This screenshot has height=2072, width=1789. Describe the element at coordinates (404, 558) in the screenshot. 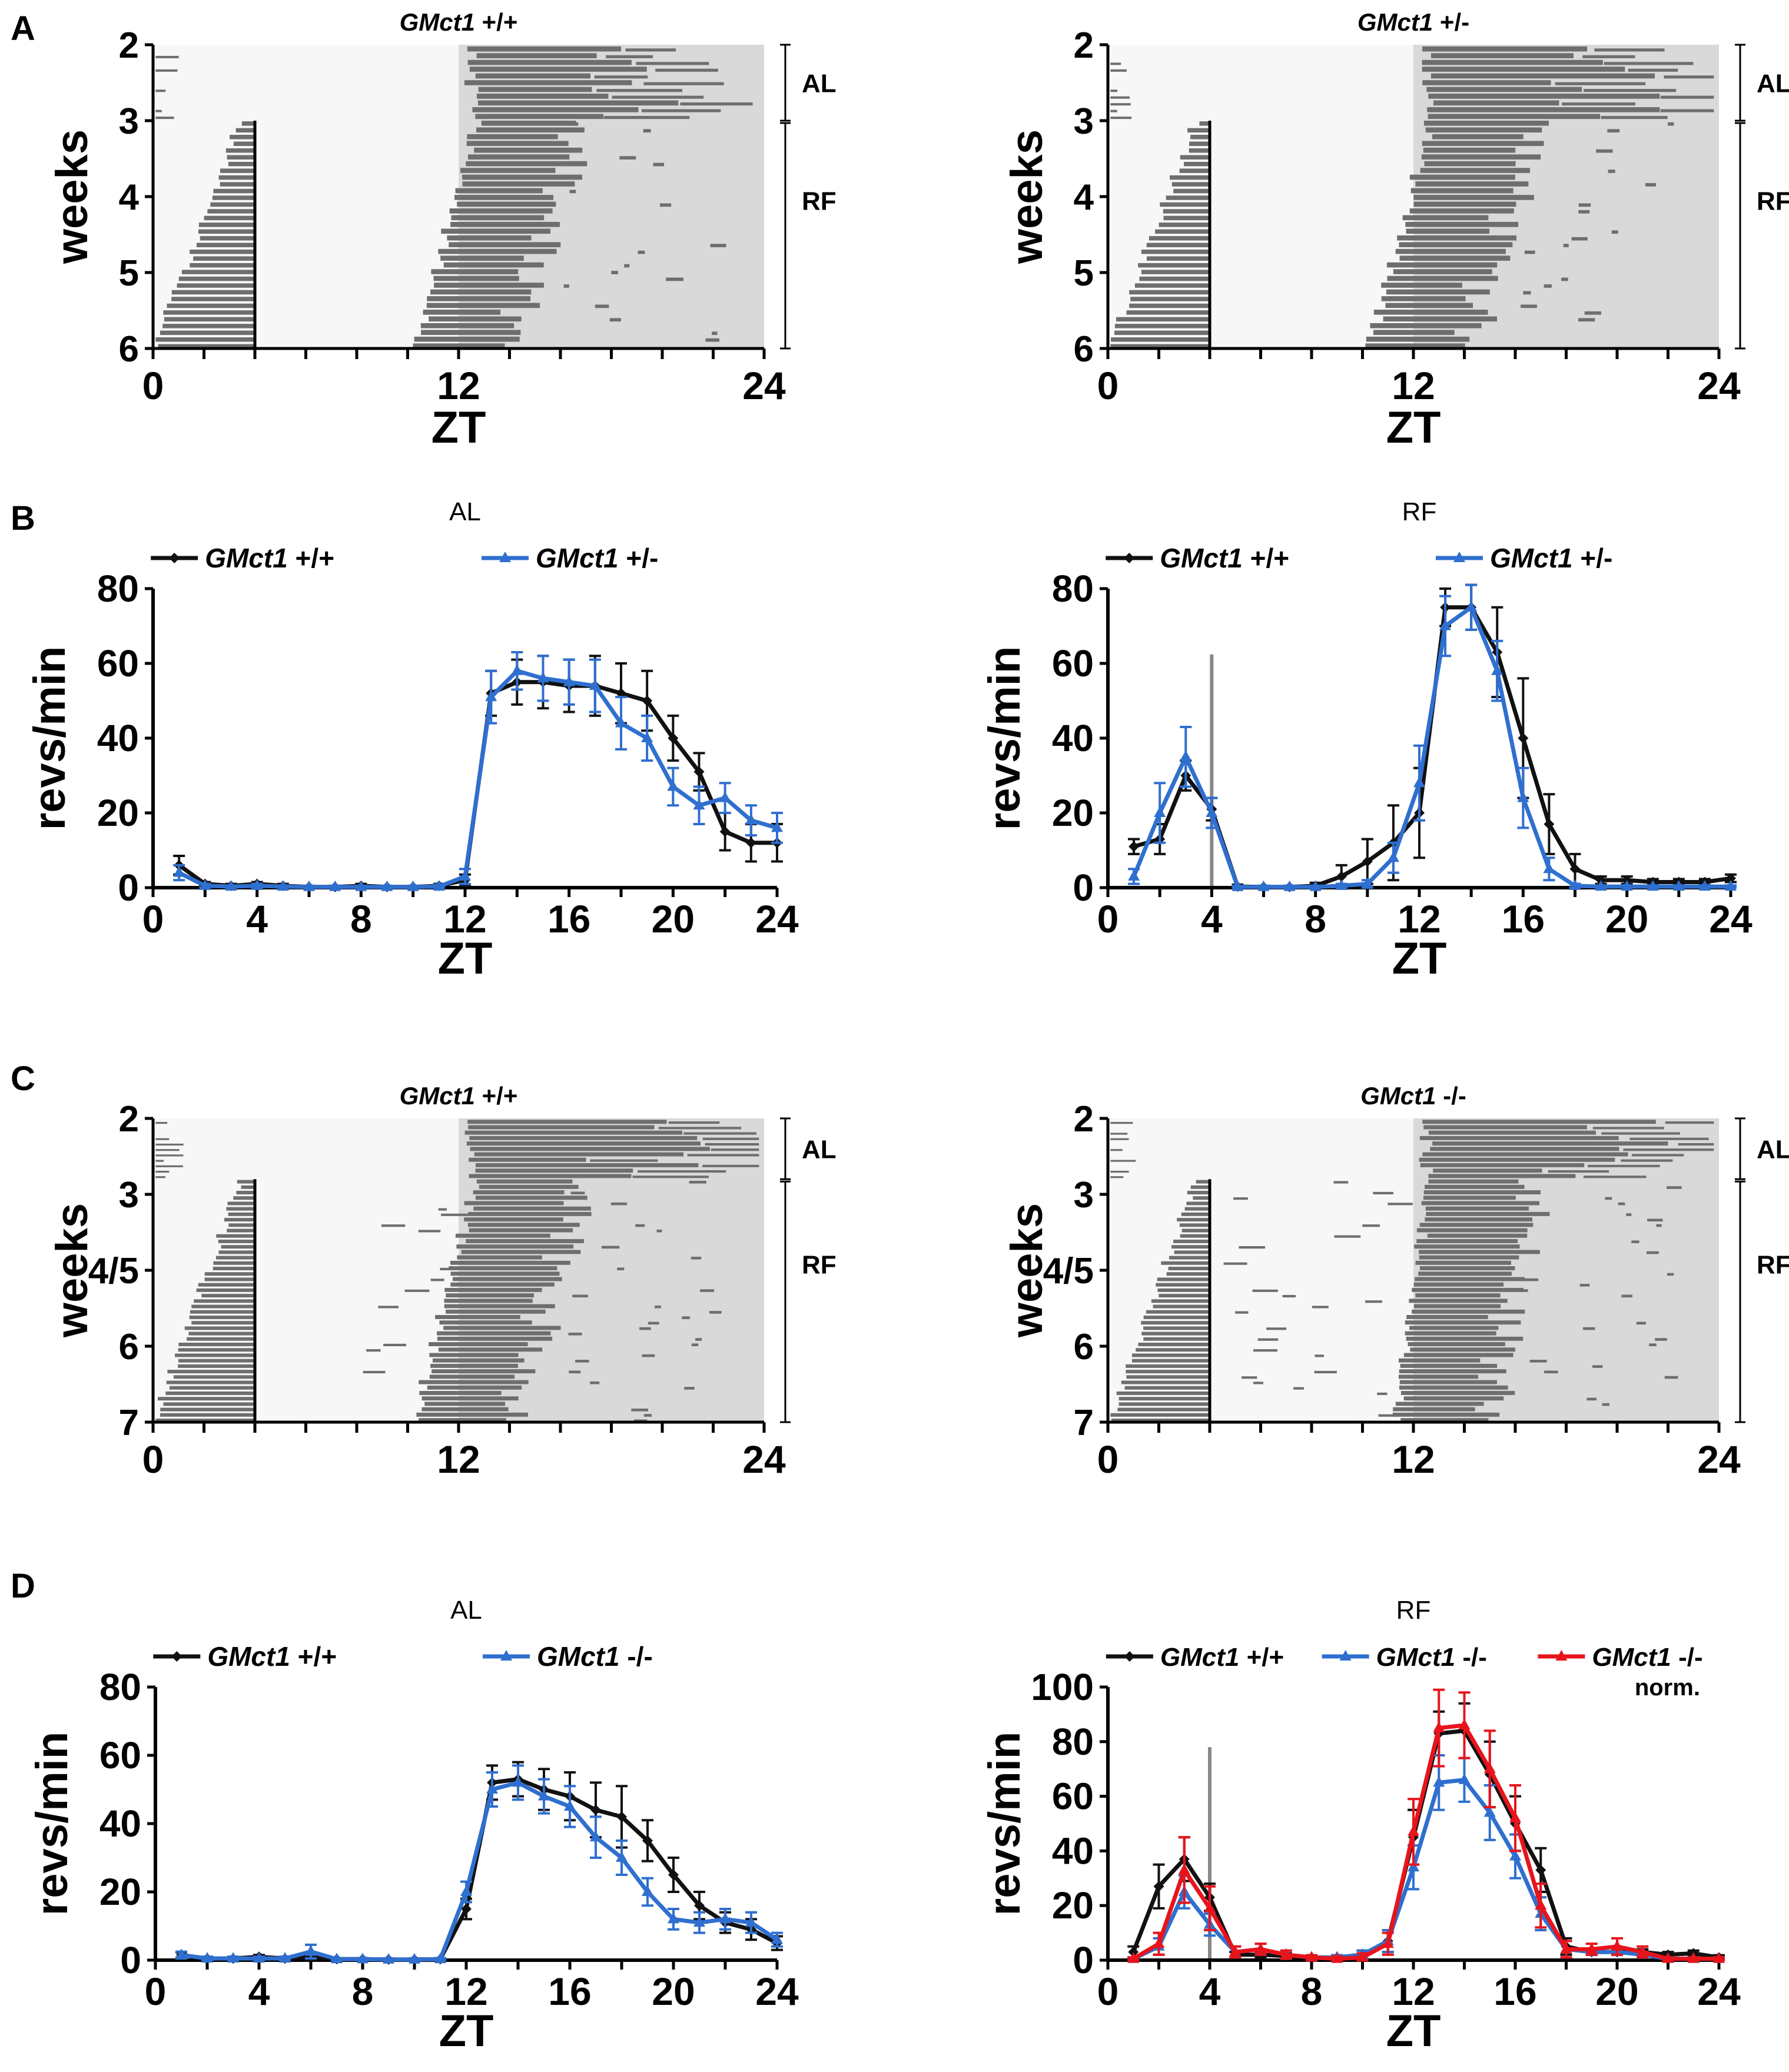

I see `legend: GMct1 +/+ GMct1 +/-` at that location.